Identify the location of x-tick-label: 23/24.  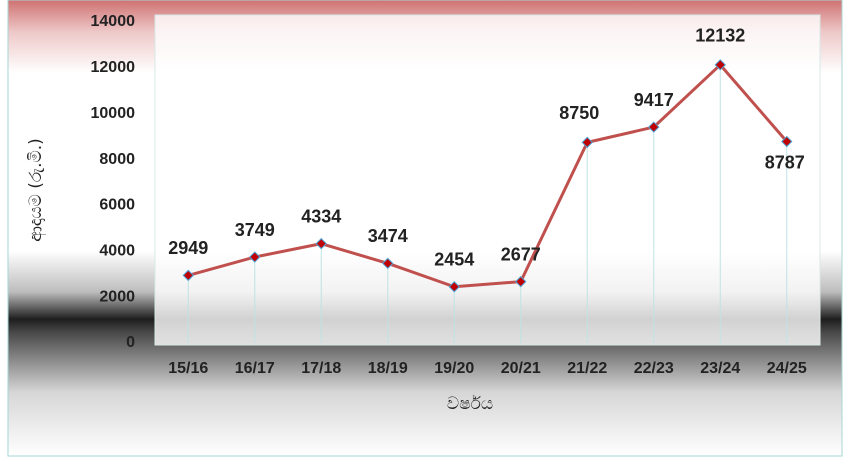
(720, 368).